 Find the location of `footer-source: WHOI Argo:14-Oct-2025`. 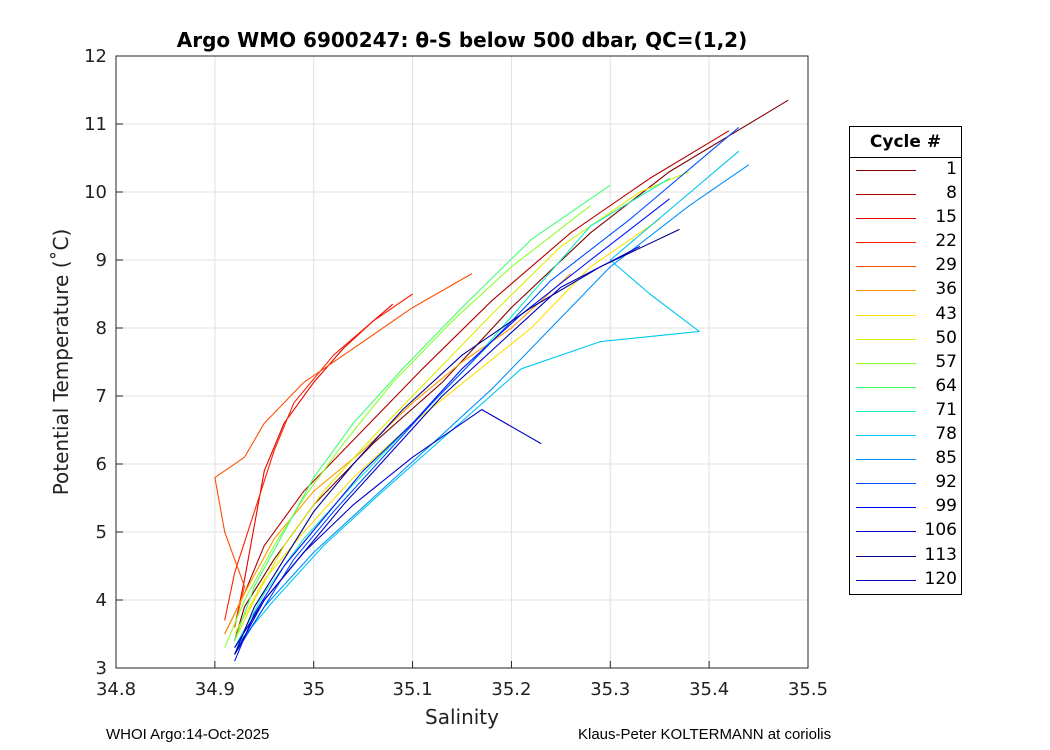

footer-source: WHOI Argo:14-Oct-2025 is located at coordinates (188, 734).